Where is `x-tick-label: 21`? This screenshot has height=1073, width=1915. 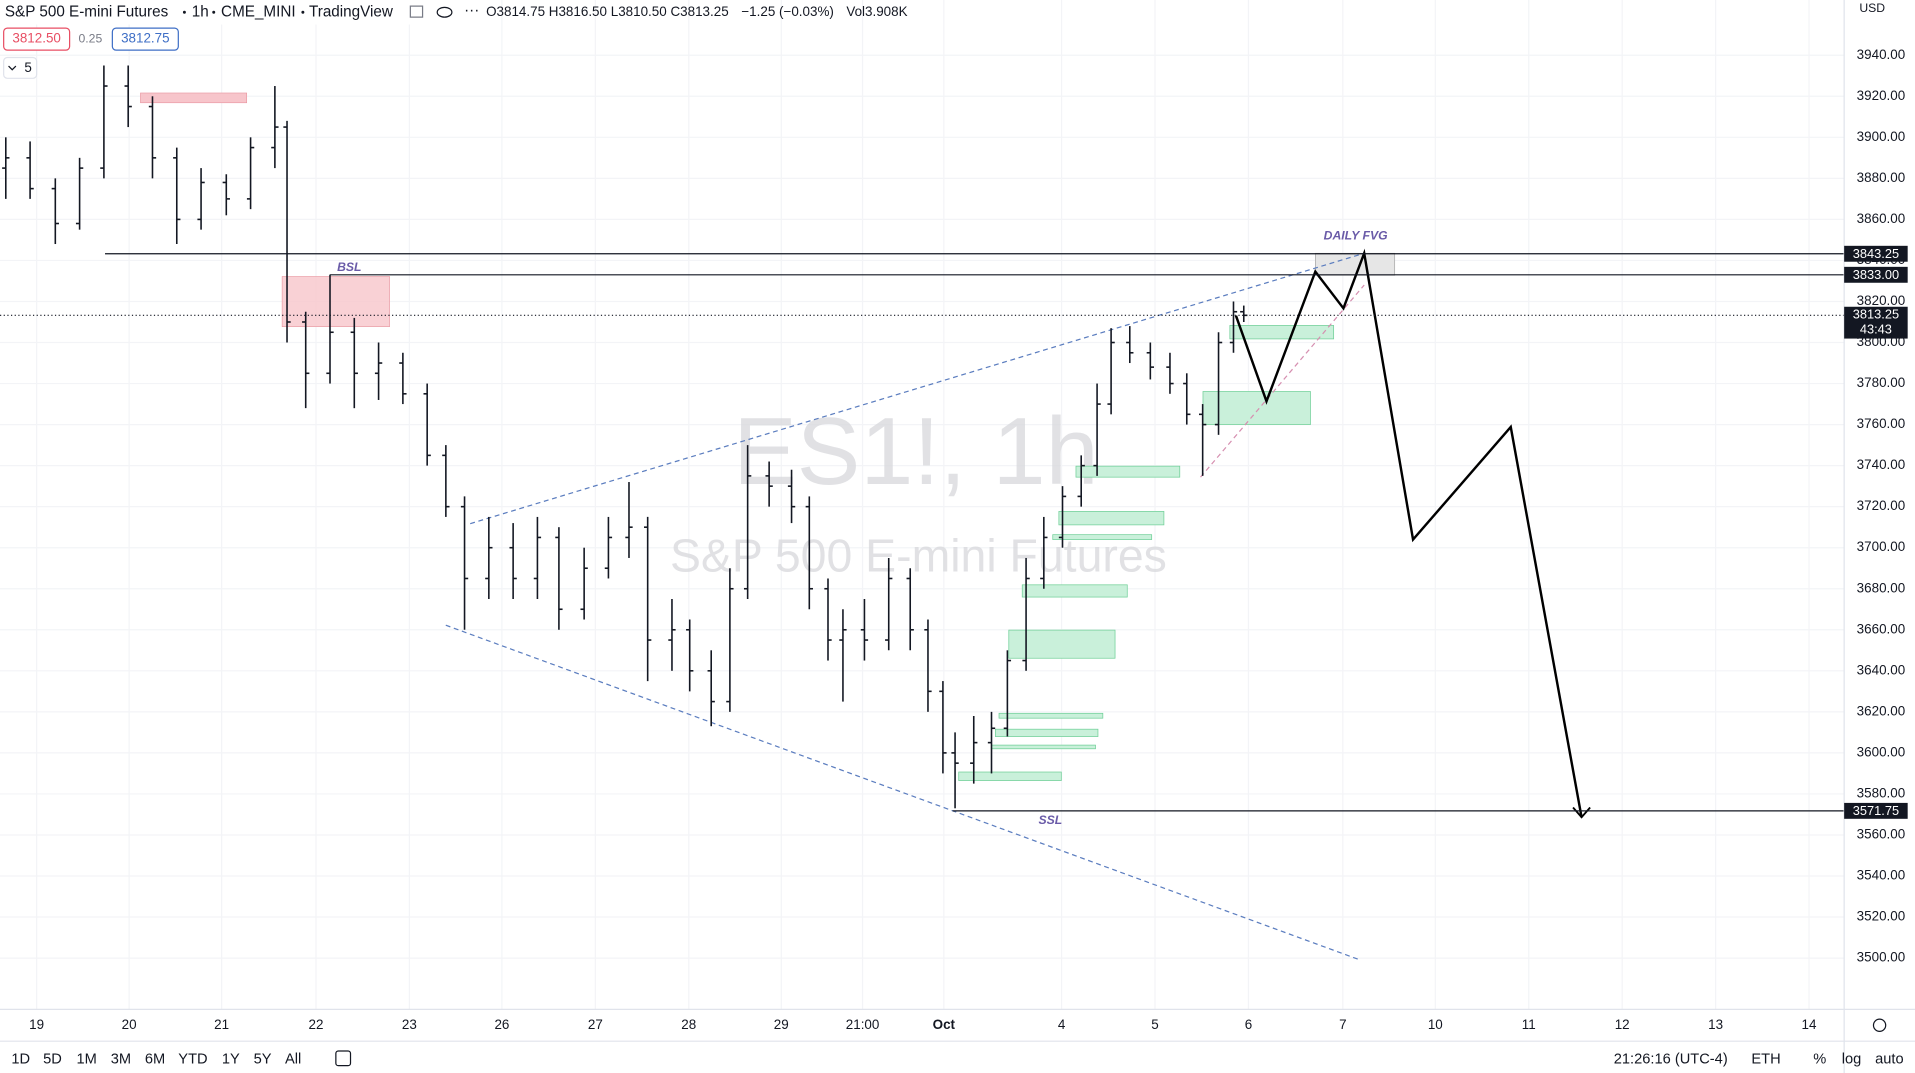
x-tick-label: 21 is located at coordinates (221, 1024).